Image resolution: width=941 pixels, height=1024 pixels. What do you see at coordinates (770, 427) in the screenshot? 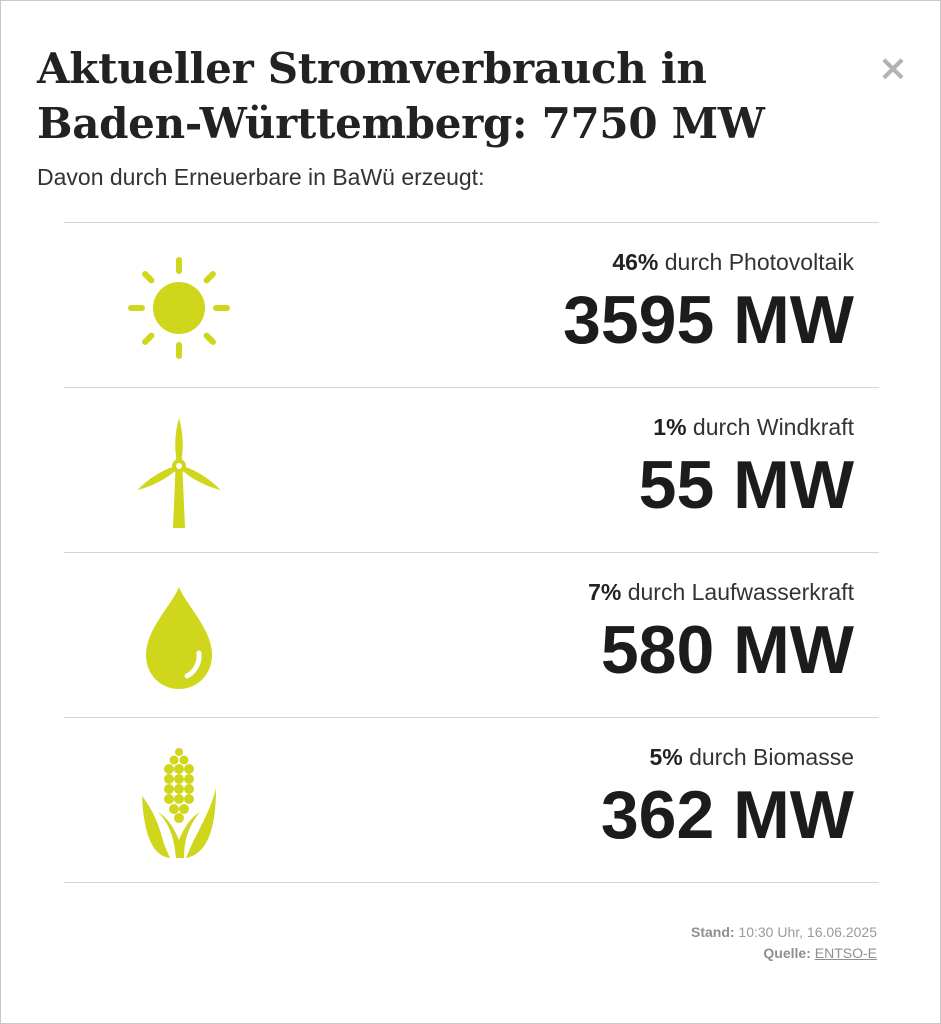
I see `share-label: durch Windkraft` at bounding box center [770, 427].